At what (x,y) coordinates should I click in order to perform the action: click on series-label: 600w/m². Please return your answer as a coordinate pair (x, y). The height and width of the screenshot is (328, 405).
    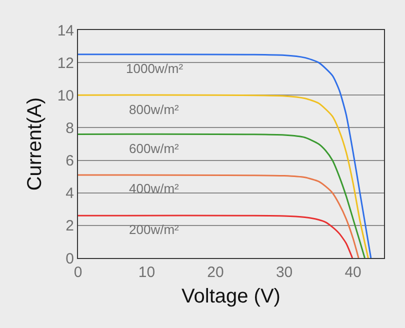
    Looking at the image, I should click on (154, 148).